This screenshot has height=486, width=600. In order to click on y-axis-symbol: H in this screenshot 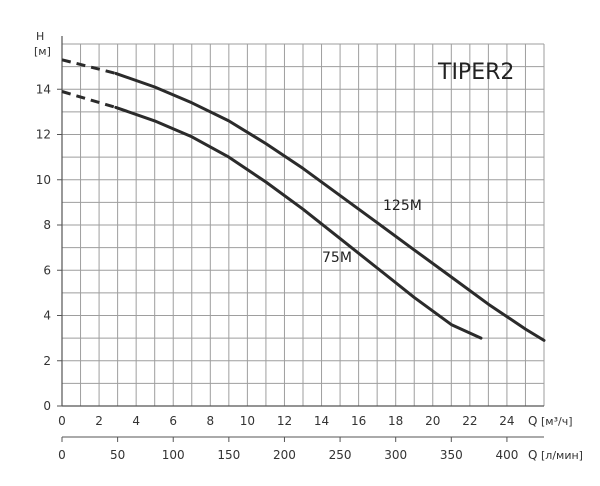, I will do `click(40, 36)`.